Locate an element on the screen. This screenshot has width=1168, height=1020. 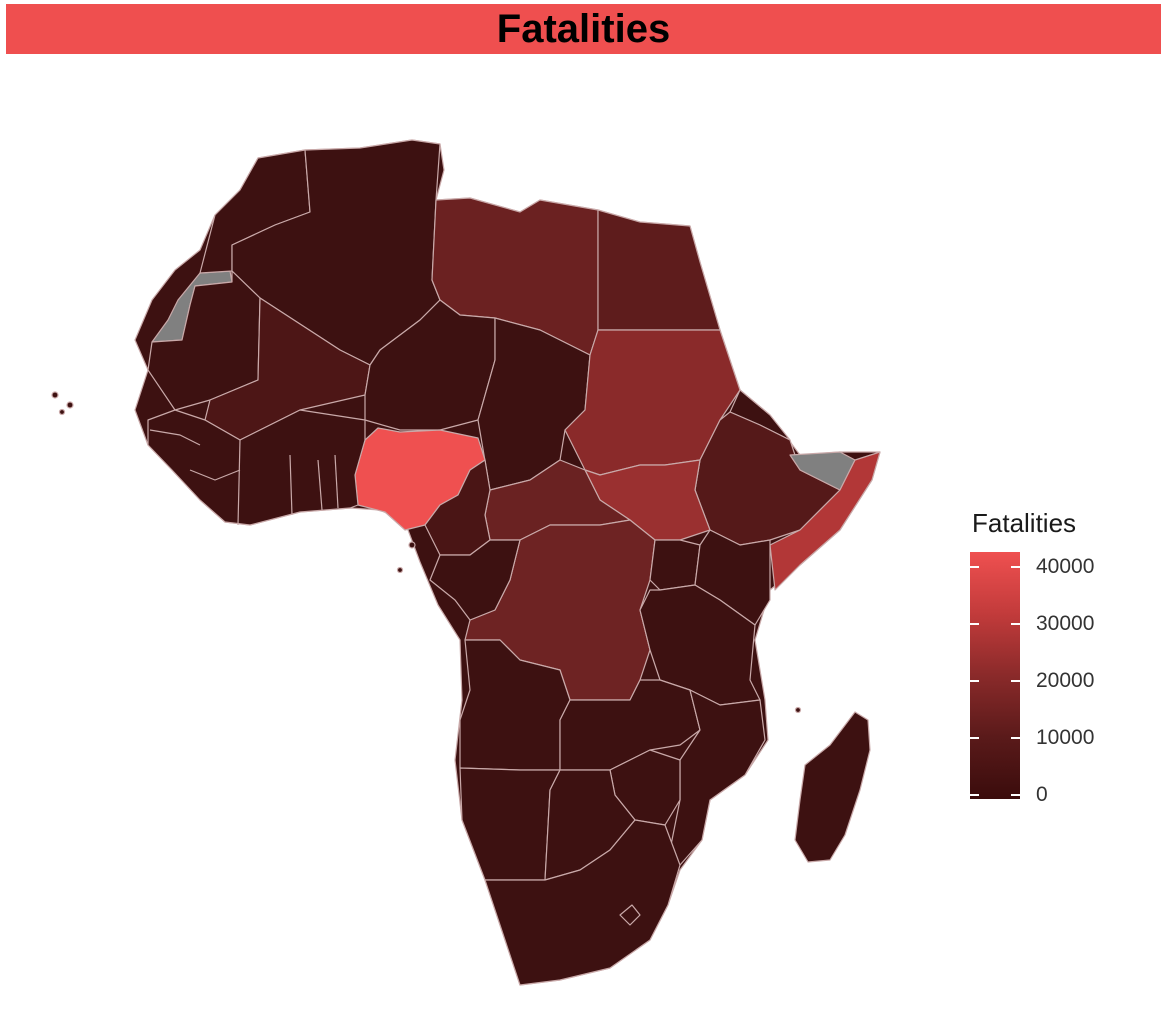
legend-colorbar: 40000 30000 20000 10000 0 is located at coordinates (1032, 679).